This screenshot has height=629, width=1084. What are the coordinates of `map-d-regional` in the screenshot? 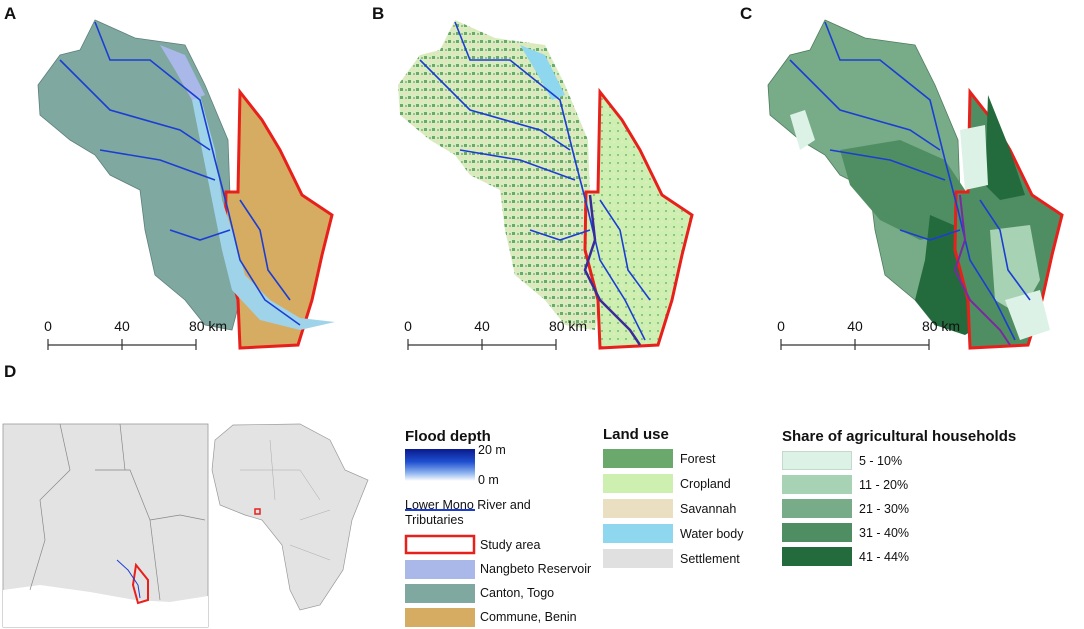 It's located at (105, 525).